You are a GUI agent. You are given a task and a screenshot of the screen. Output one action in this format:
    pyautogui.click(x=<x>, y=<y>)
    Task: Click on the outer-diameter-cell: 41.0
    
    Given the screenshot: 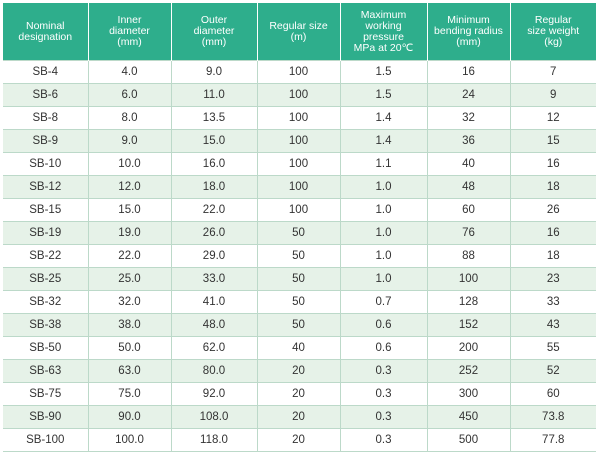 What is the action you would take?
    pyautogui.click(x=213, y=302)
    